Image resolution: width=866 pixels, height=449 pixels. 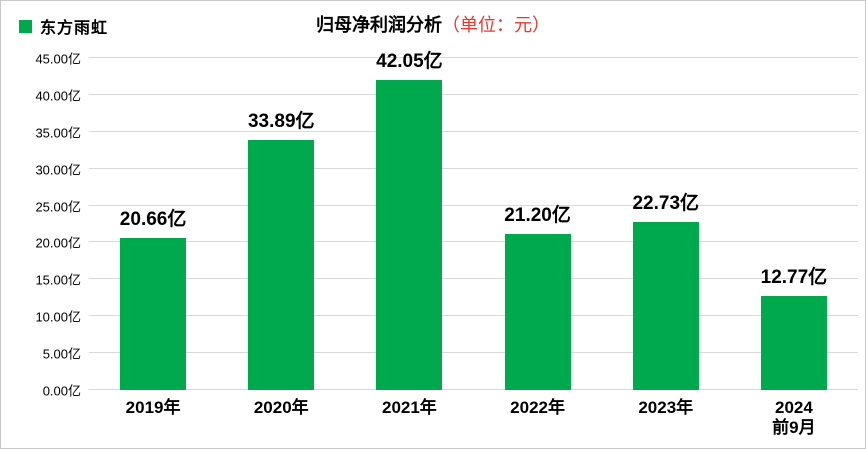 What do you see at coordinates (153, 407) in the screenshot?
I see `x-tick-label: 2019年` at bounding box center [153, 407].